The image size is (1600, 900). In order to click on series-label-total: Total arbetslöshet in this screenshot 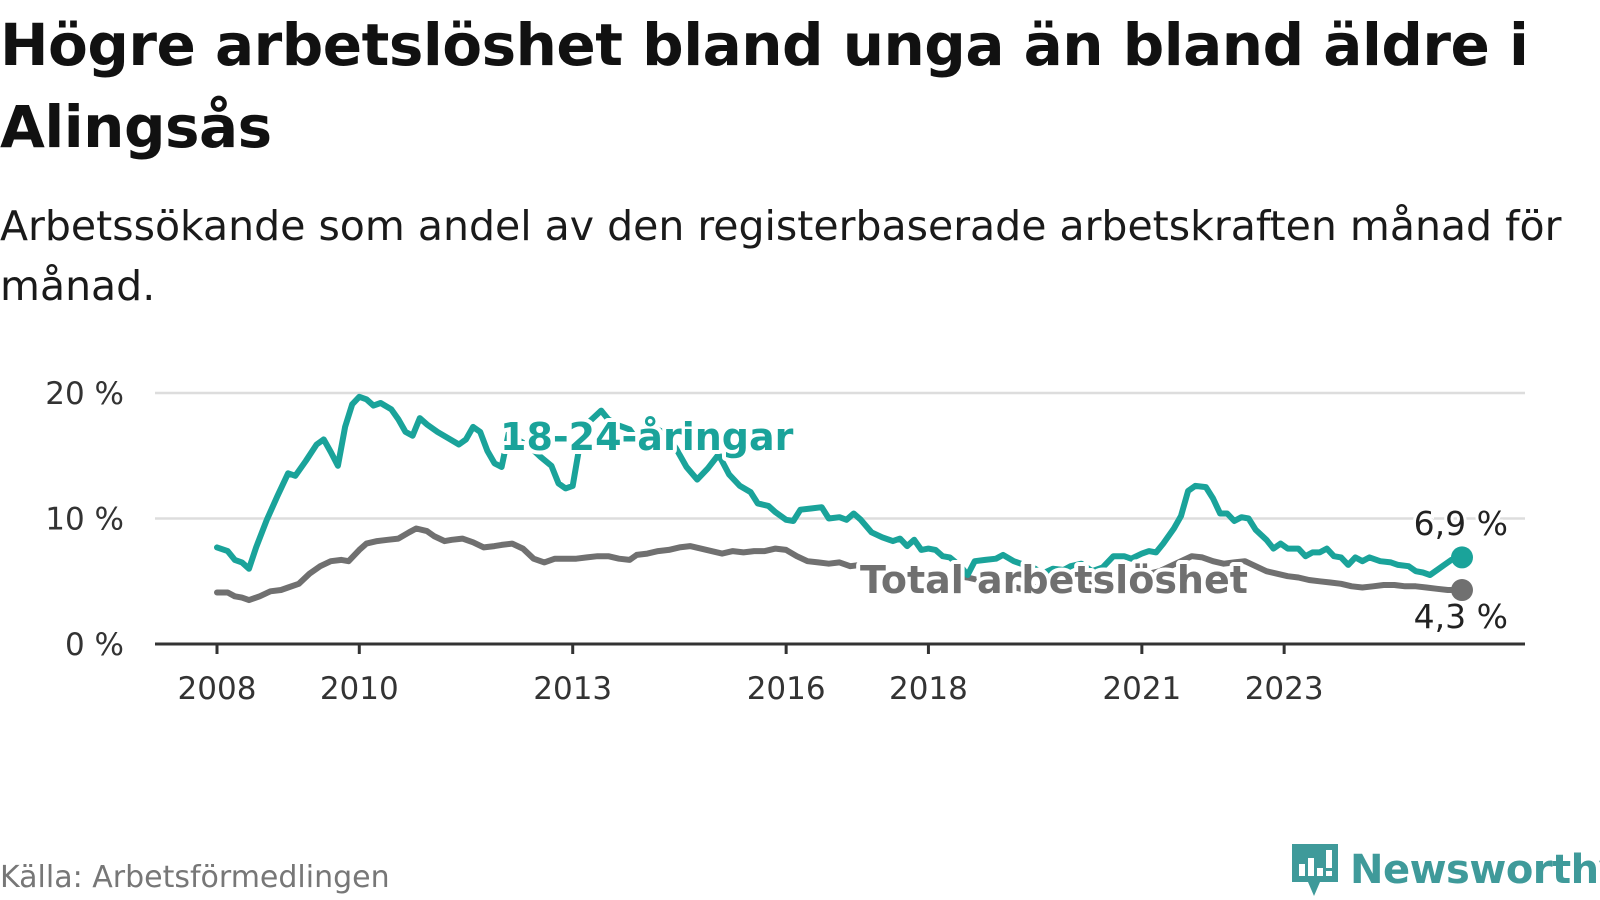, I will do `click(1054, 580)`.